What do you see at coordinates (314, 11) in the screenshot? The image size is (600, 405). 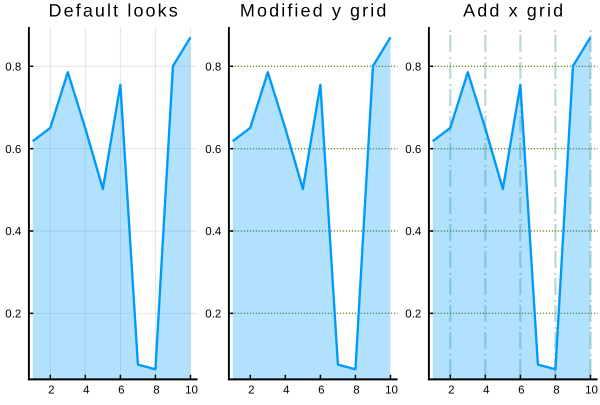 I see `svg-text: Modified y grid` at bounding box center [314, 11].